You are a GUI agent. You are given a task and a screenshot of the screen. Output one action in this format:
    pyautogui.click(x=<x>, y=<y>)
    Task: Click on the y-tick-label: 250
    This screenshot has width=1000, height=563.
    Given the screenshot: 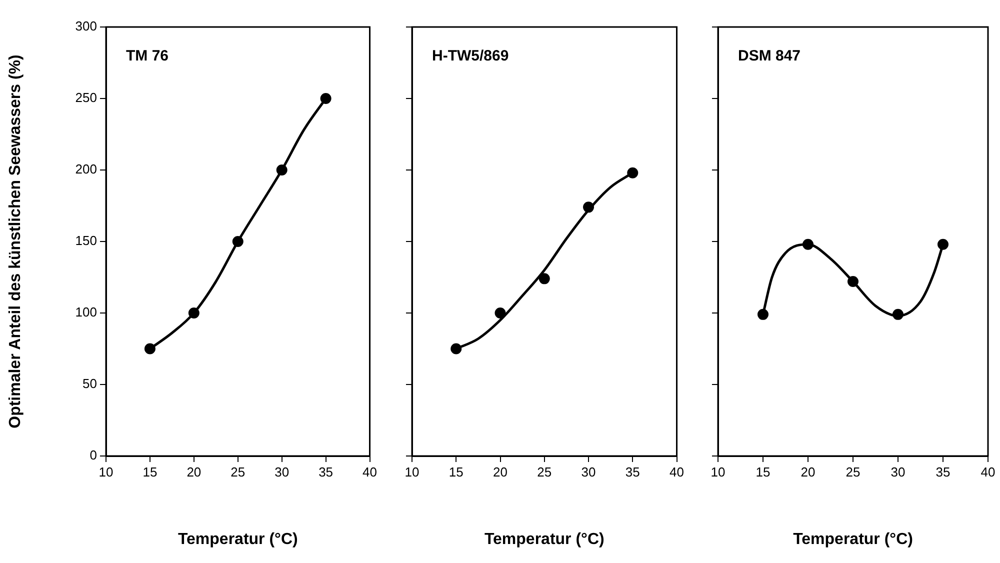 What is the action you would take?
    pyautogui.click(x=86, y=98)
    